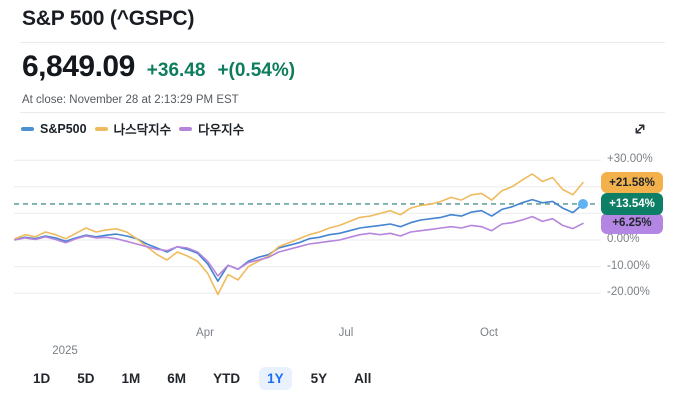 The height and width of the screenshot is (405, 680). I want to click on section-divider, so click(342, 112).